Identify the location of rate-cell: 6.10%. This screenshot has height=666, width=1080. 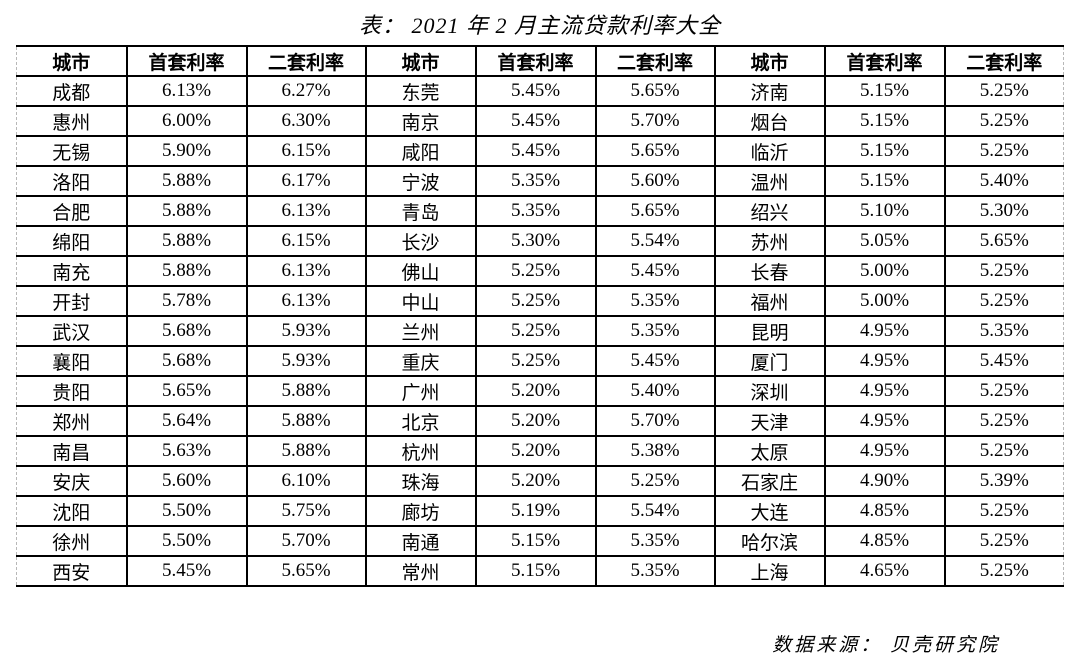
(306, 481).